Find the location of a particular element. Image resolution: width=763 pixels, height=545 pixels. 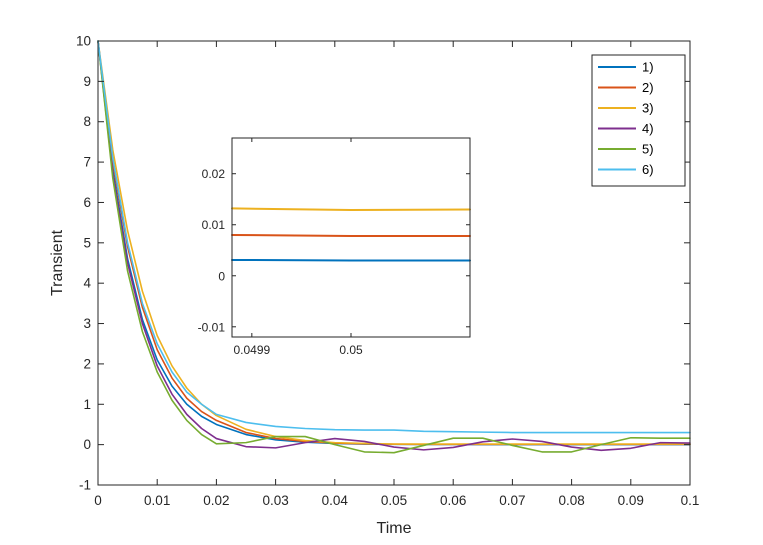

x-tick-label: 0.03 is located at coordinates (275, 500).